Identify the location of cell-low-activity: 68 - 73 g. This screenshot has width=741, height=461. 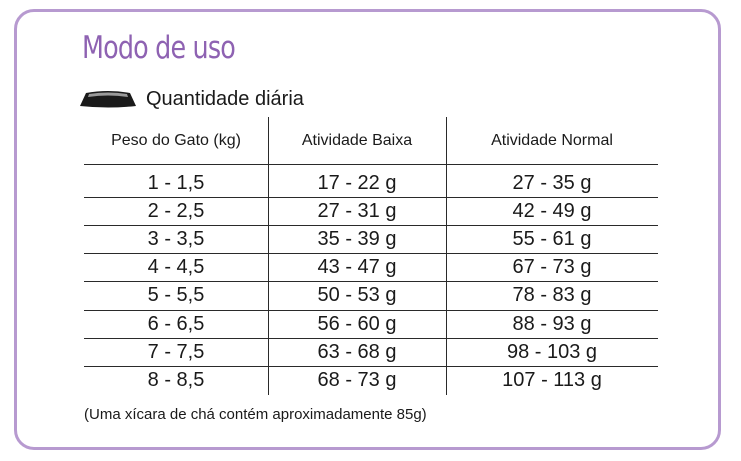
(357, 379).